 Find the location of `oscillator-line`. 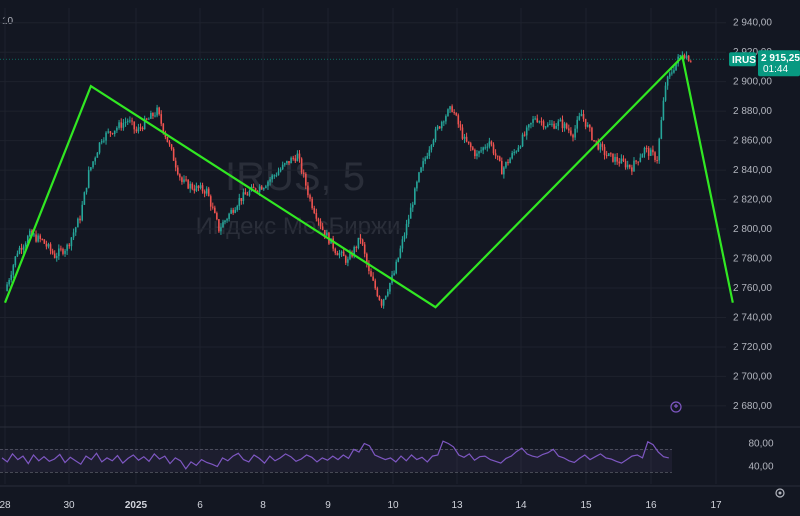

oscillator-line is located at coordinates (335, 455).